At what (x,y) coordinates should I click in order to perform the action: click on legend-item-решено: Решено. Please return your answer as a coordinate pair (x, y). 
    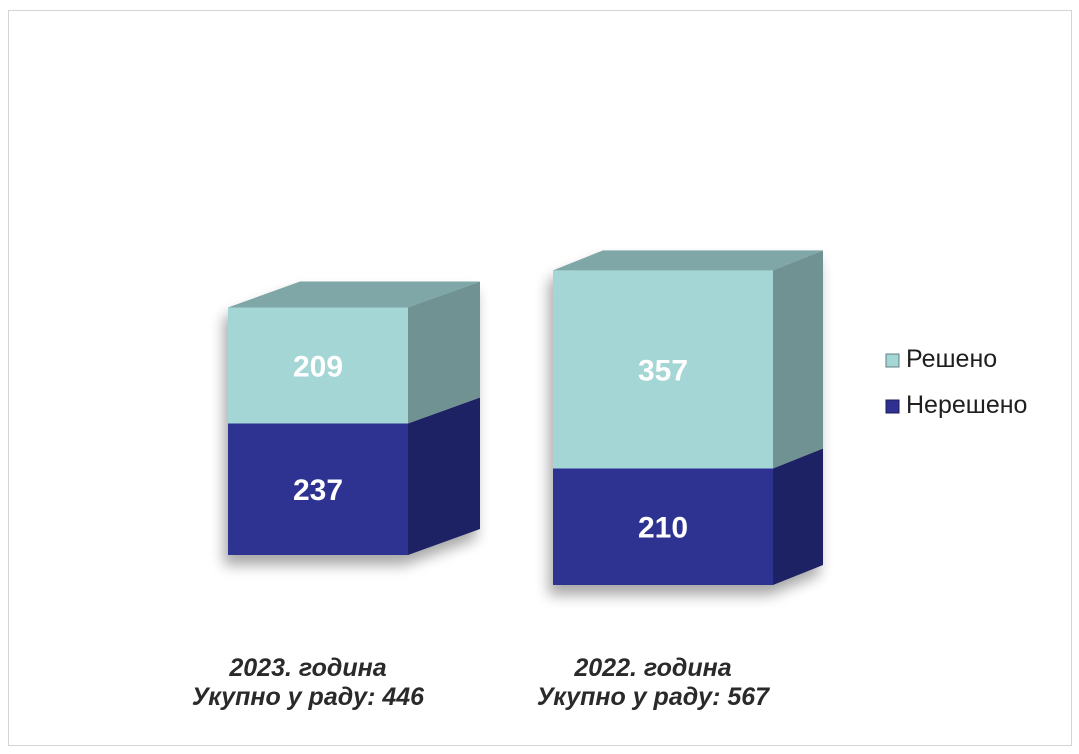
    Looking at the image, I should click on (941, 359).